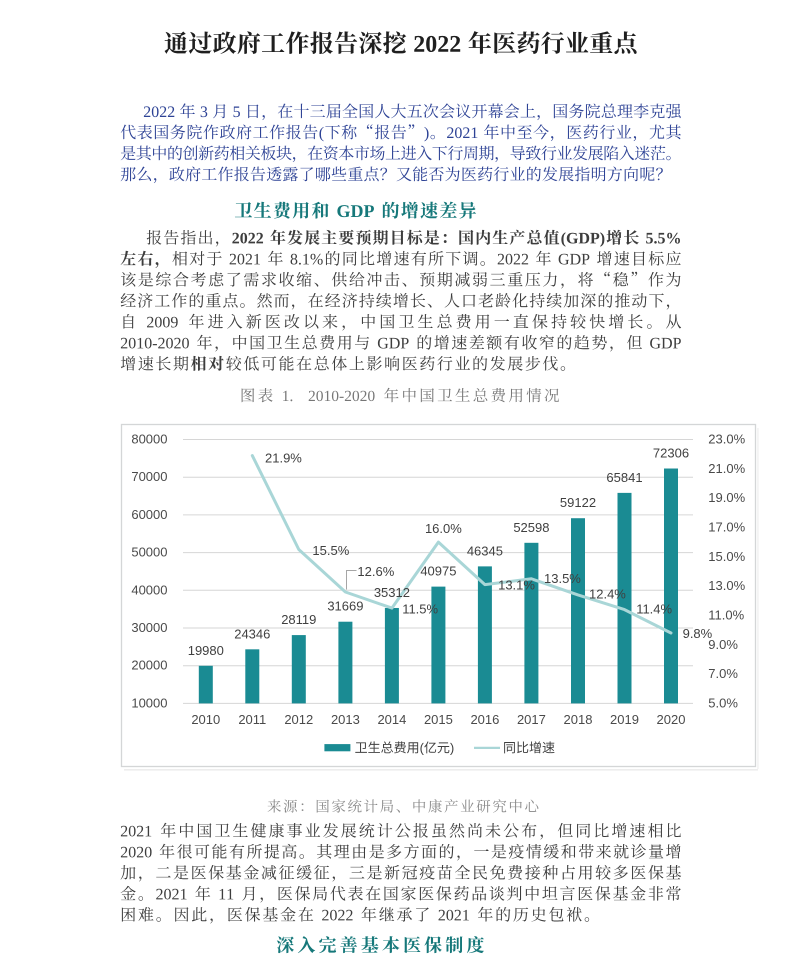 The height and width of the screenshot is (960, 800). I want to click on svg-text: 5.0%, so click(723, 702).